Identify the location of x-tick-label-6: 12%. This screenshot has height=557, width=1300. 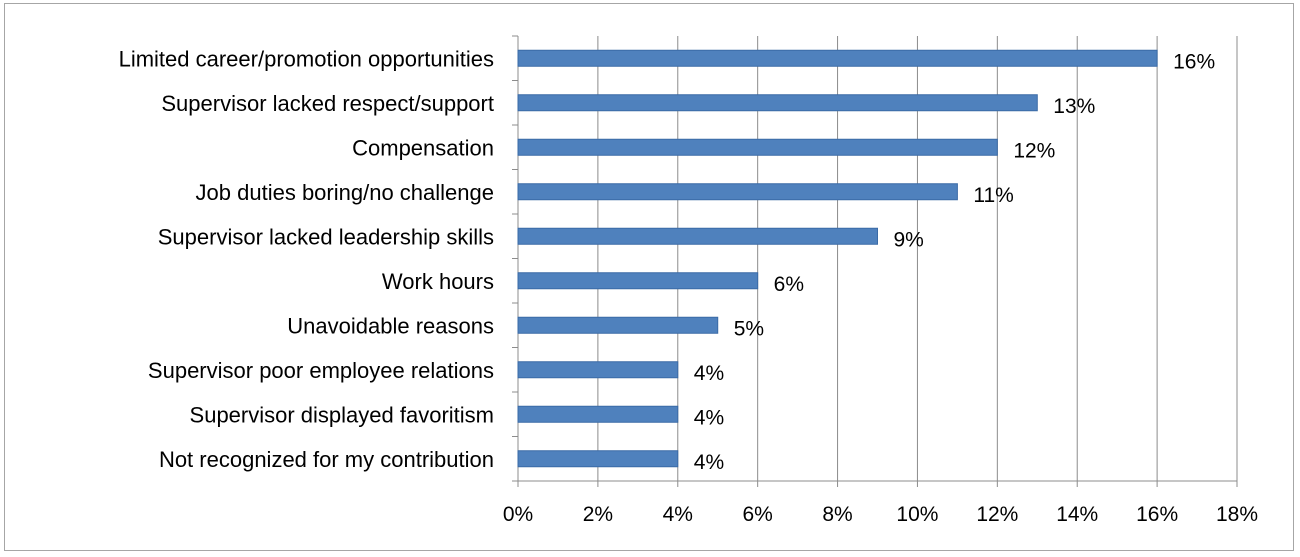
(997, 514).